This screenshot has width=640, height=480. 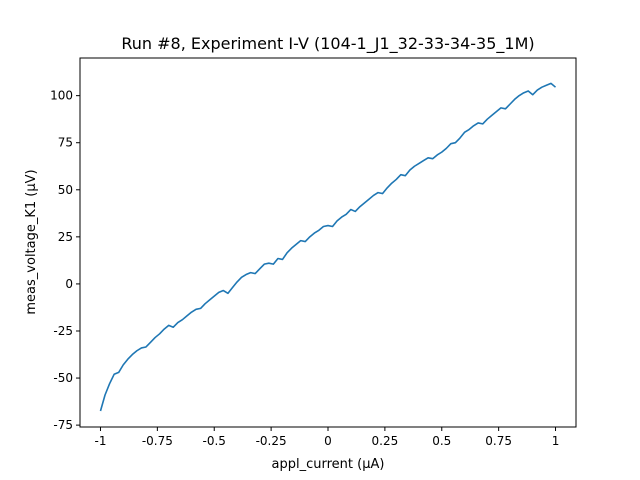 What do you see at coordinates (63, 378) in the screenshot?
I see `y-tick-label: -50` at bounding box center [63, 378].